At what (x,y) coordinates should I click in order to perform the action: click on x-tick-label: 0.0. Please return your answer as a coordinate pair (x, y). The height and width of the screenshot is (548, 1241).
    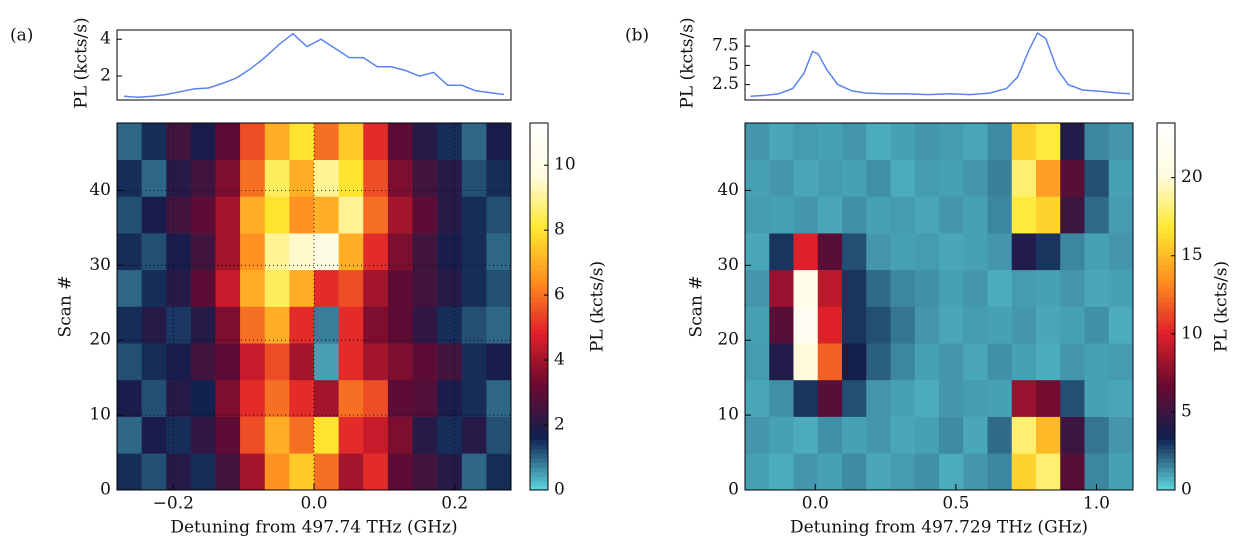
    Looking at the image, I should click on (815, 504).